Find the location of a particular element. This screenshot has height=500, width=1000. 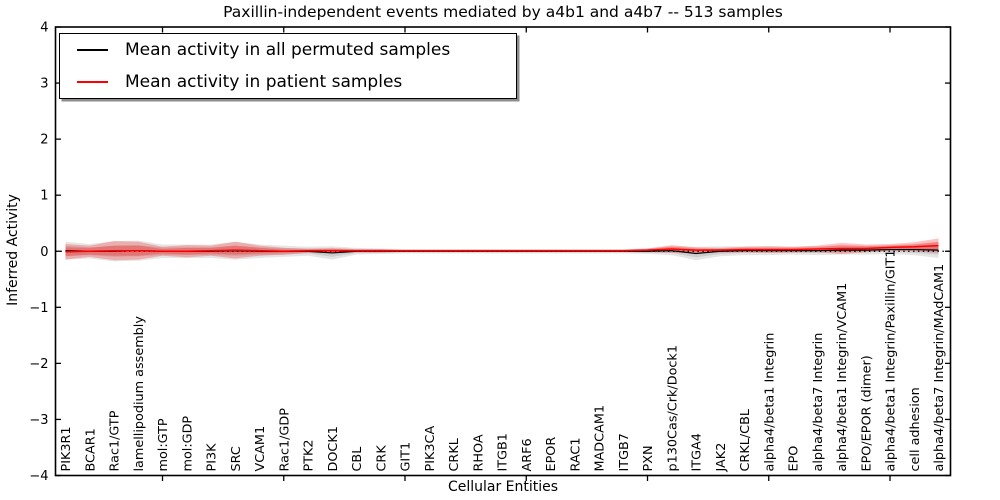

x-category-label: alpha4/beta7 Integrin is located at coordinates (818, 402).